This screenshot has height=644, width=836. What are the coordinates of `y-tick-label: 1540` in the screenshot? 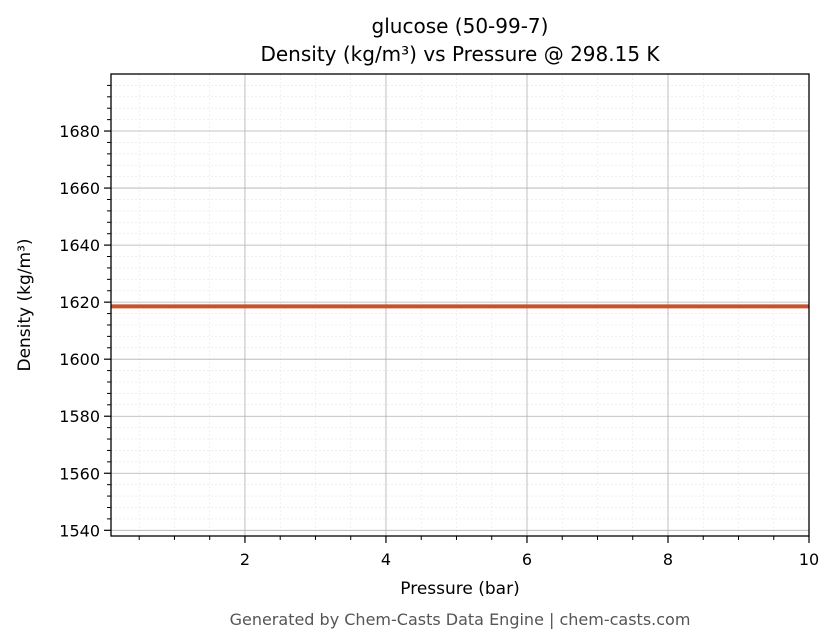 It's located at (79, 530).